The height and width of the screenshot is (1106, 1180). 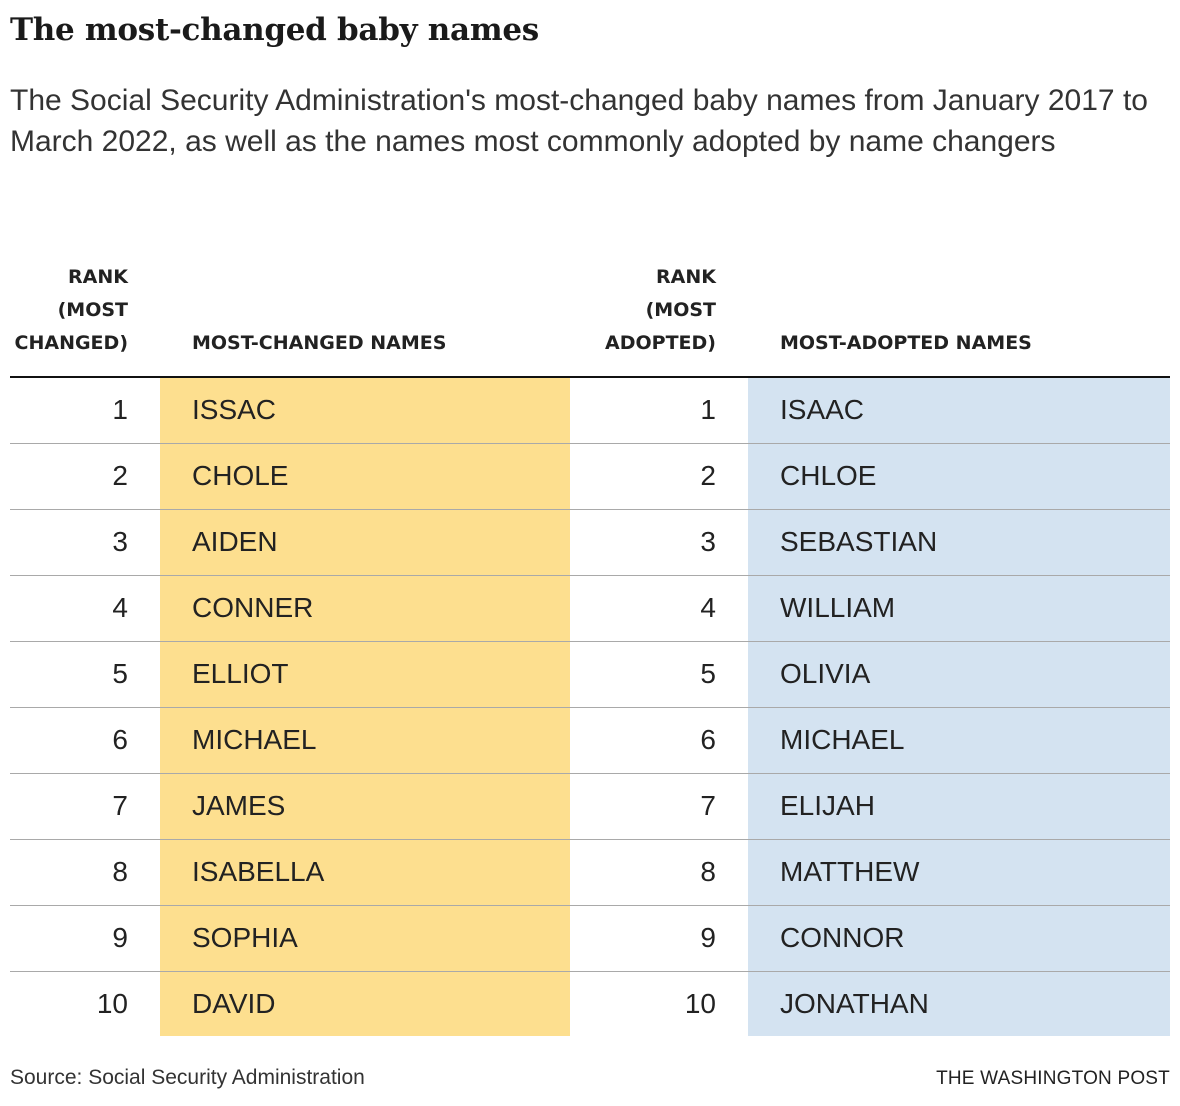 What do you see at coordinates (319, 343) in the screenshot?
I see `header-most-changed-names-label: MOST-CHANGED NAMES` at bounding box center [319, 343].